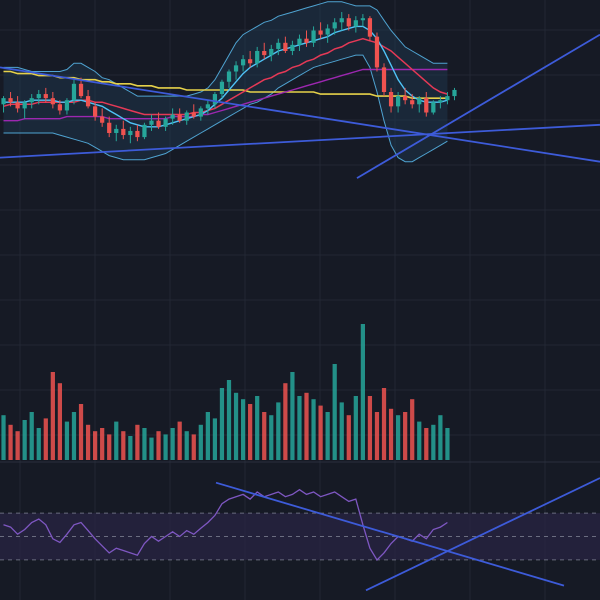  I want to click on sma-fast-line, so click(225, 76).